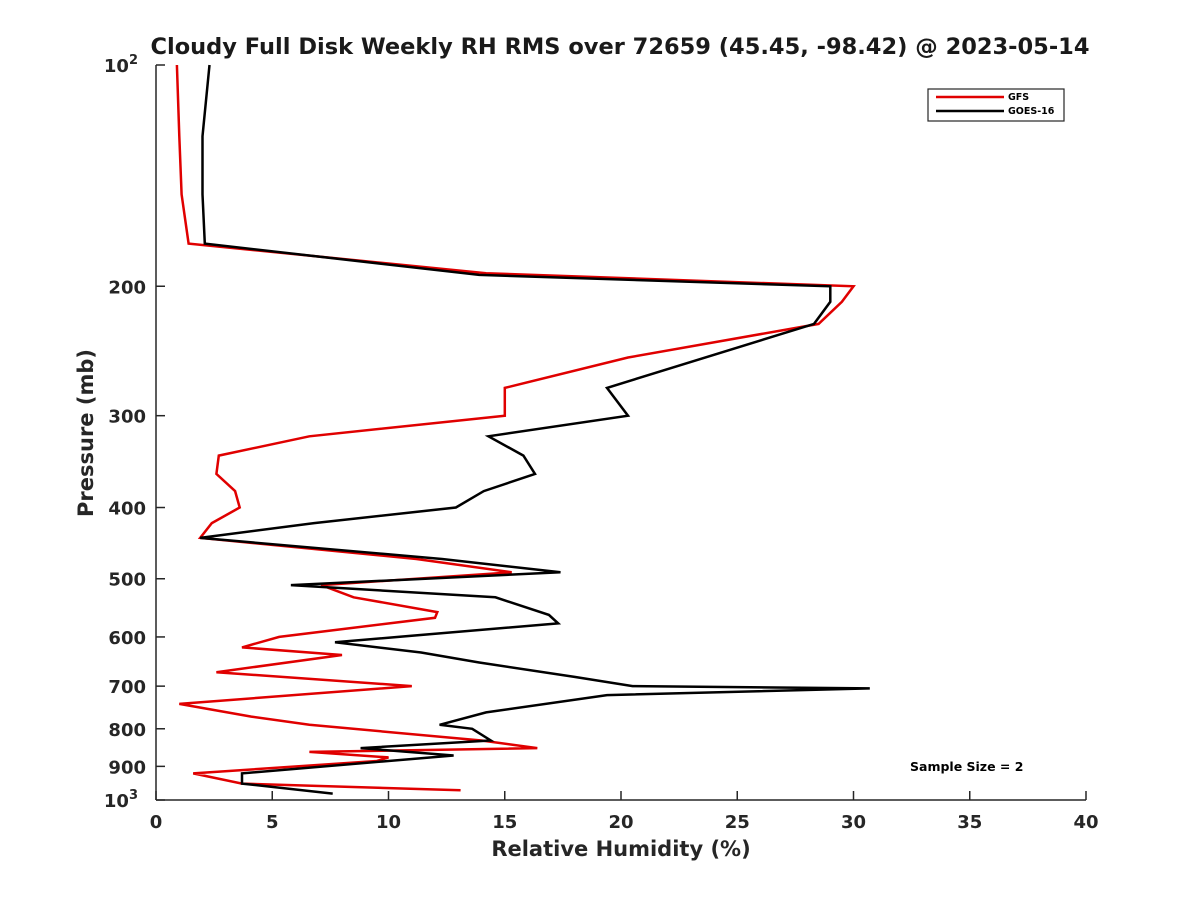 The image size is (1200, 900). What do you see at coordinates (1085, 822) in the screenshot?
I see `x-tick-label: 40` at bounding box center [1085, 822].